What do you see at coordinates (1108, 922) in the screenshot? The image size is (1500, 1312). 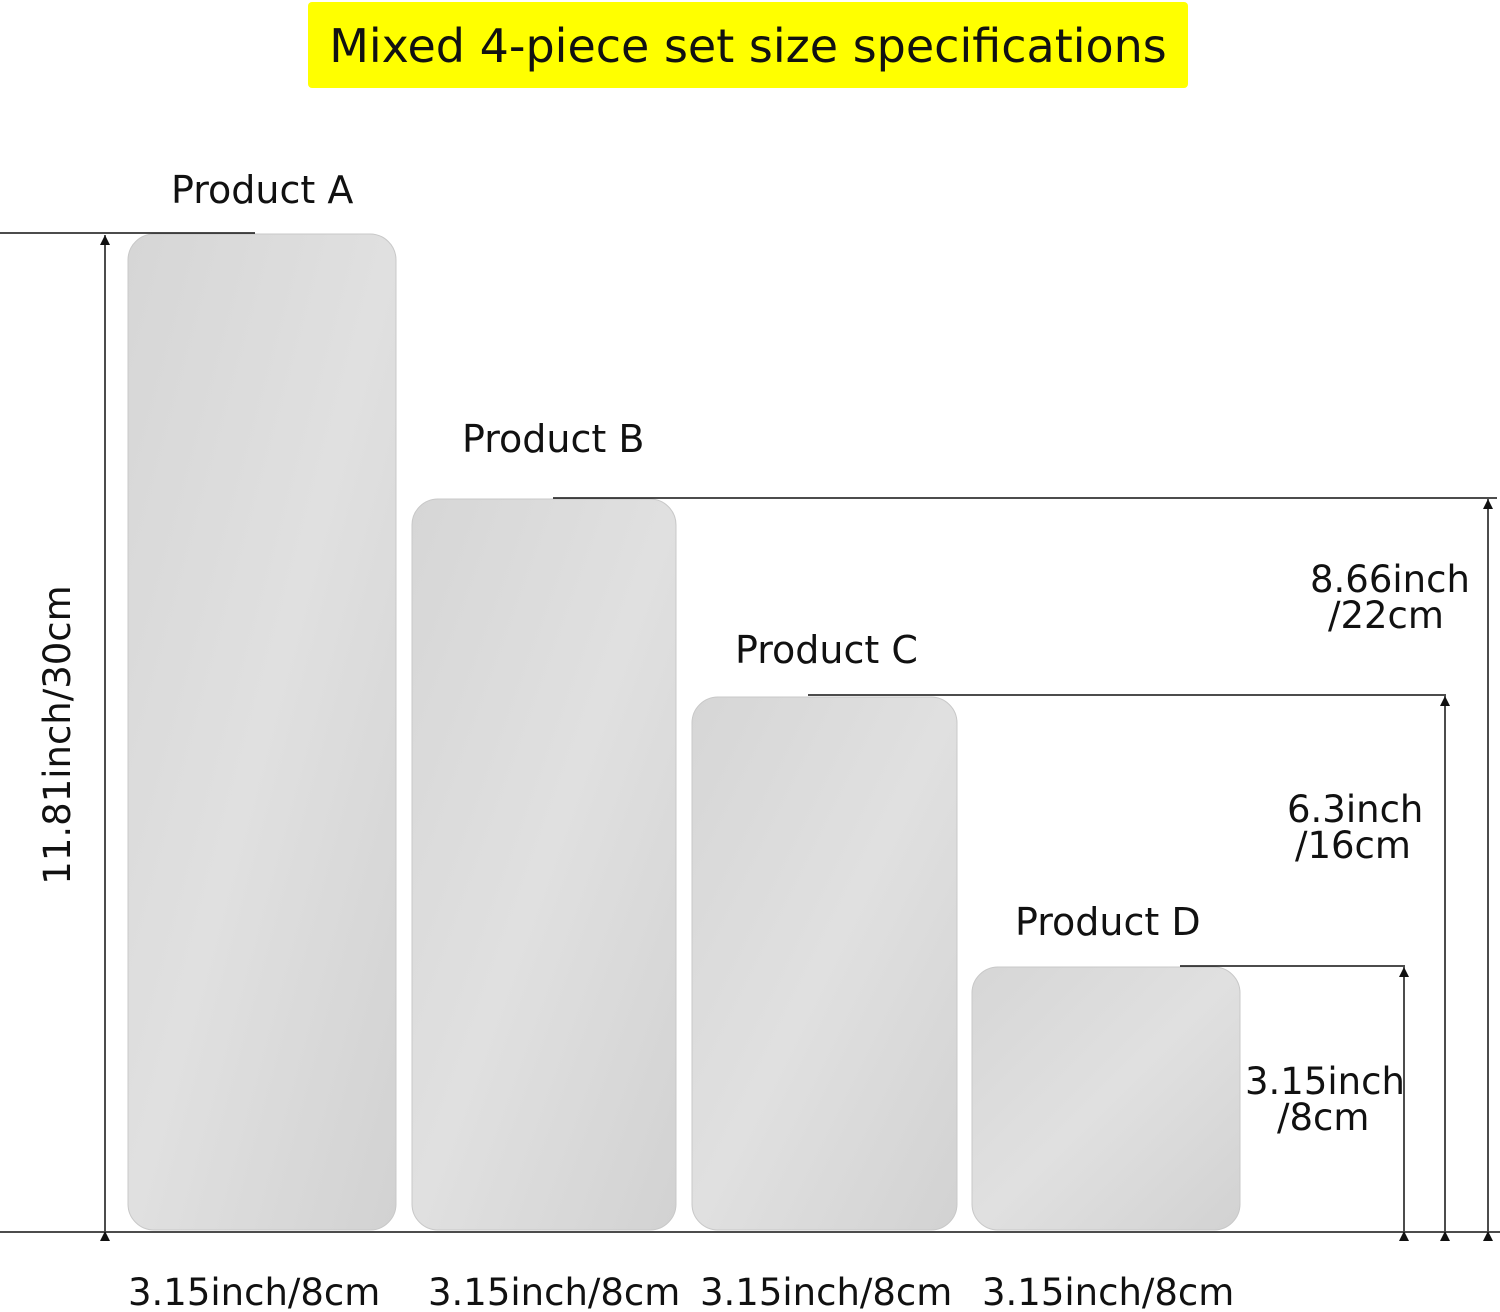 I see `product-d-label: Product D` at bounding box center [1108, 922].